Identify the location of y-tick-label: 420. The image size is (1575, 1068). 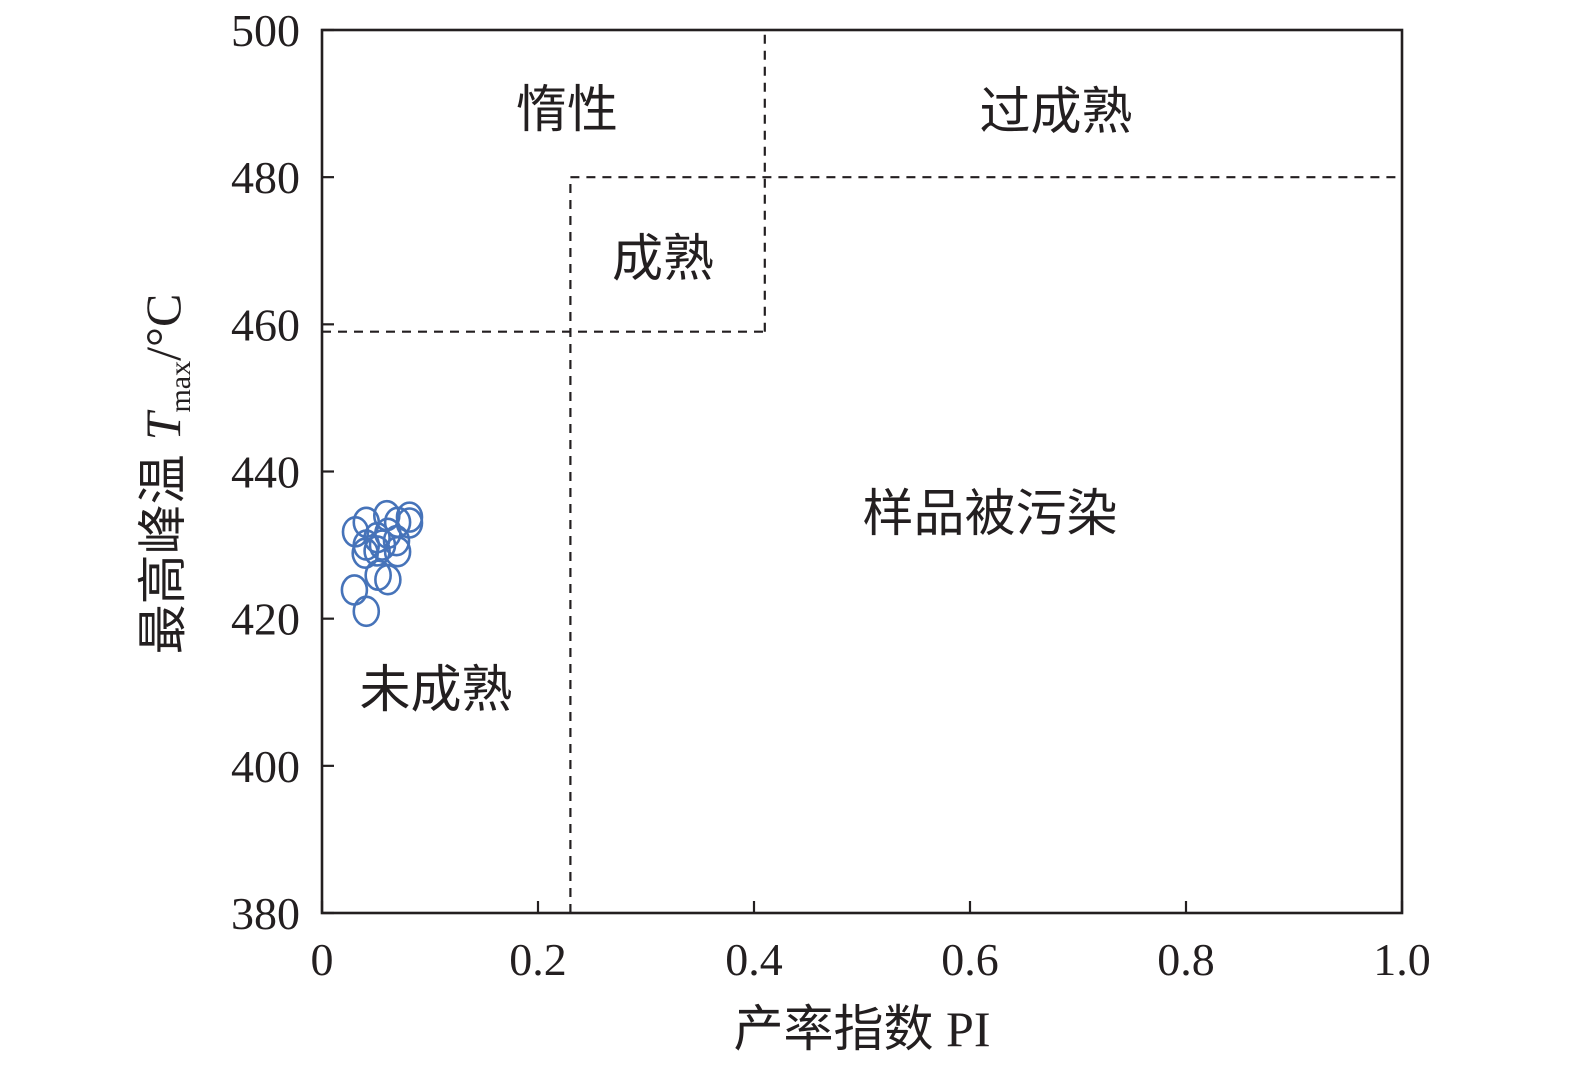
(265, 619).